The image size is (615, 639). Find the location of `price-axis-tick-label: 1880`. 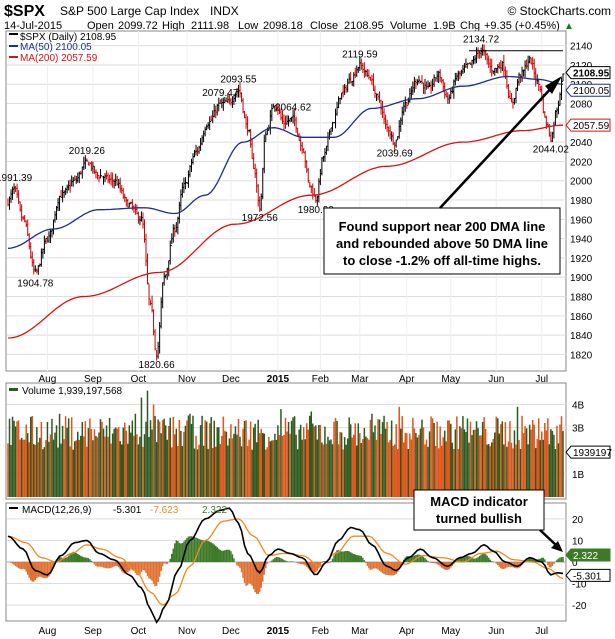

price-axis-tick-label: 1880 is located at coordinates (581, 298).